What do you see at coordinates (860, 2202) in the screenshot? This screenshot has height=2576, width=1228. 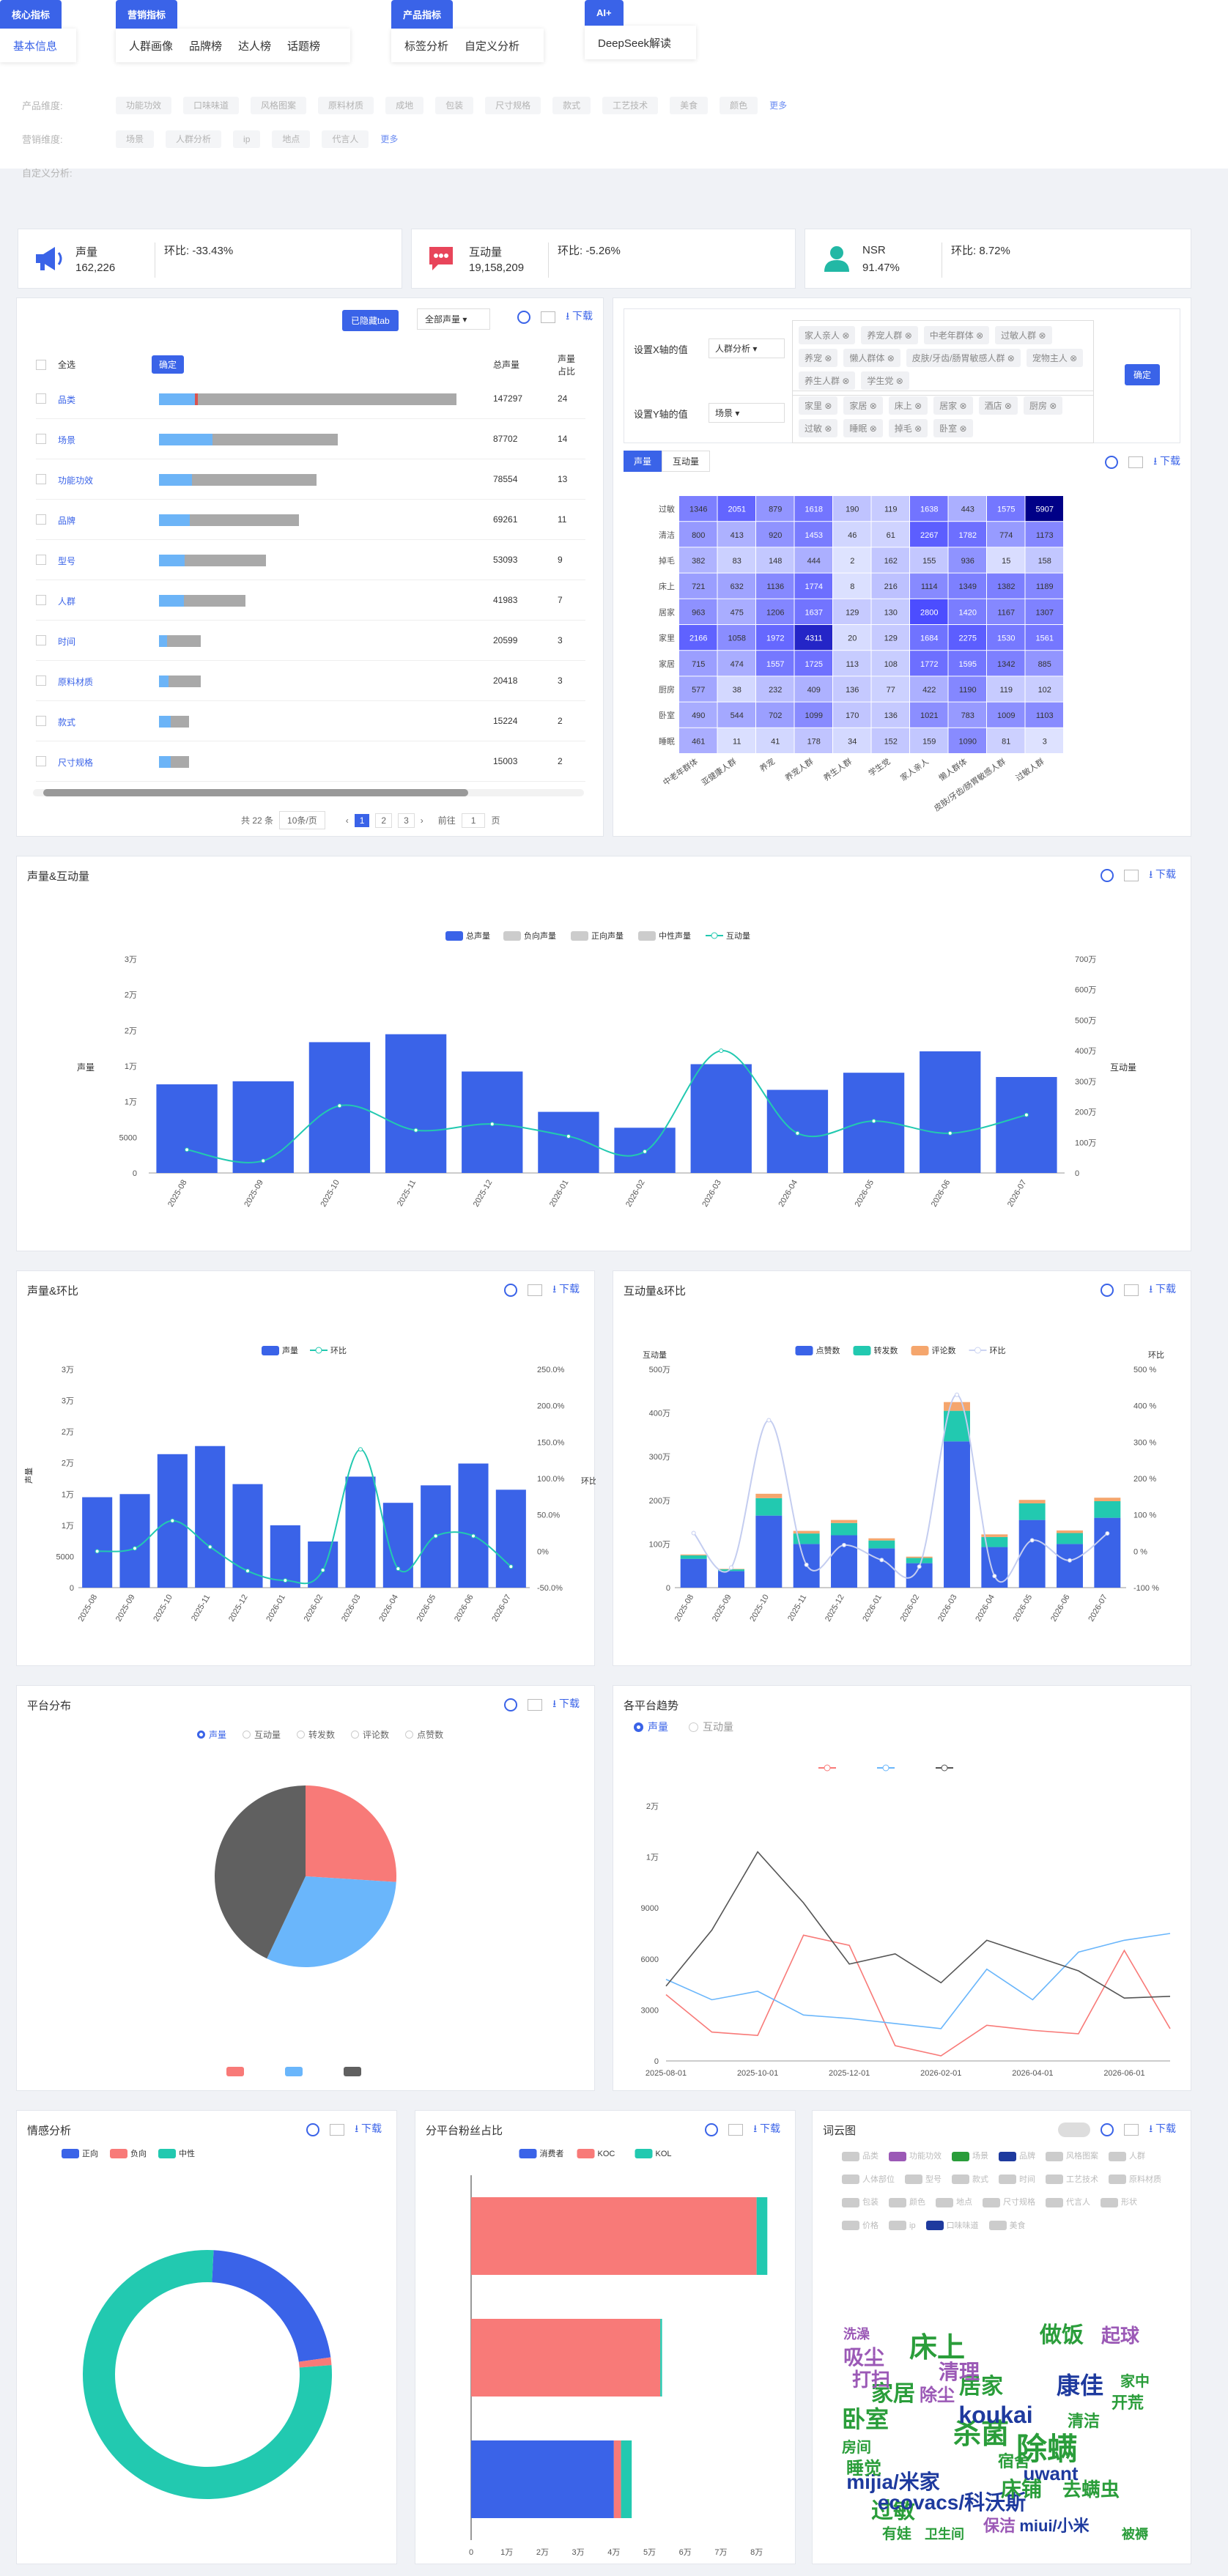 I see `word-cloud-tag: 包装` at bounding box center [860, 2202].